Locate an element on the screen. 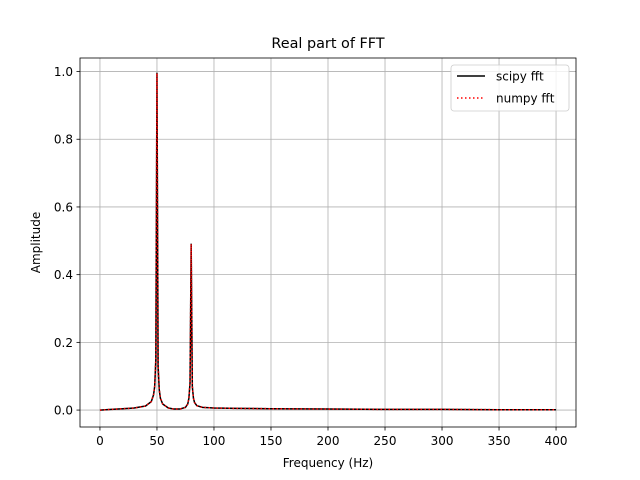 Image resolution: width=640 pixels, height=480 pixels. x-tick-label: 100 is located at coordinates (214, 441).